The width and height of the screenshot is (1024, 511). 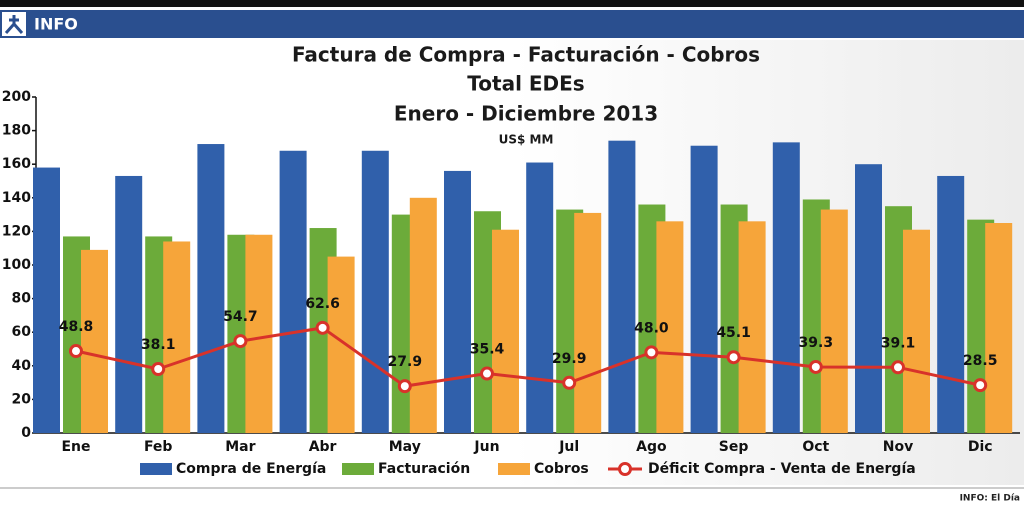 I want to click on data-label: 38.1, so click(x=158, y=345).